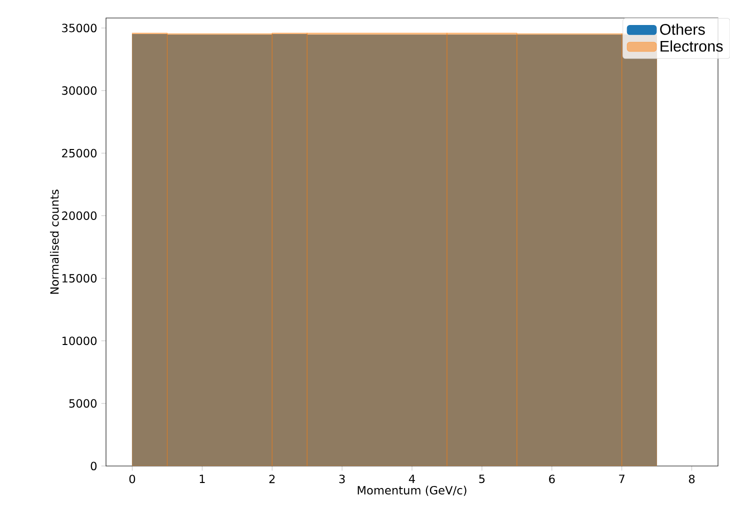  I want to click on legend-label: Electrons, so click(691, 46).